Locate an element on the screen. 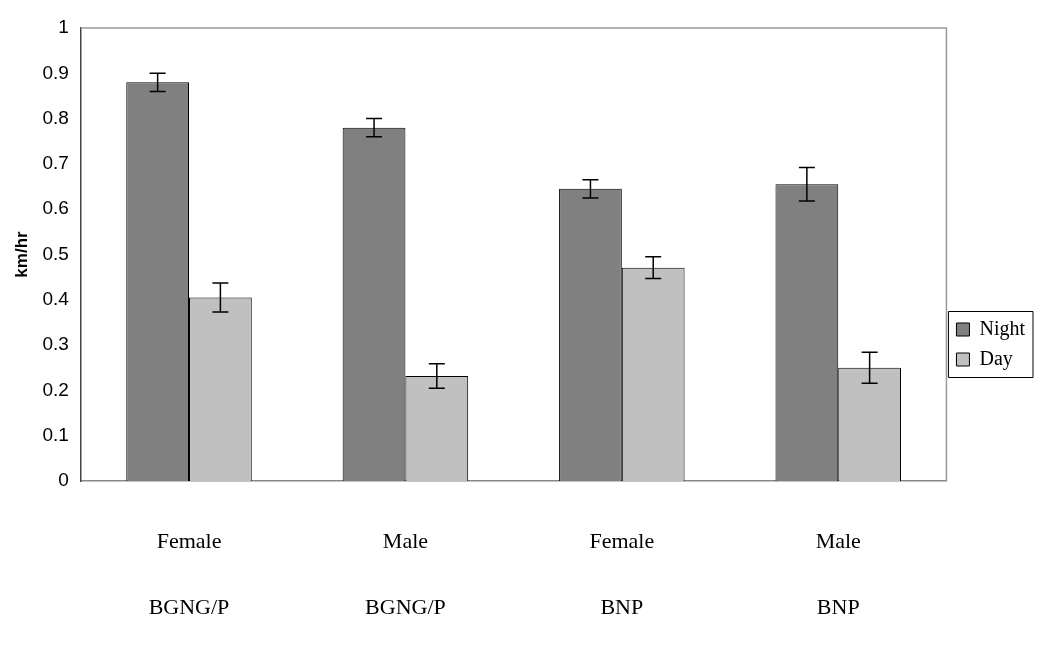 This screenshot has height=669, width=1047. category-label: Female BNP is located at coordinates (622, 573).